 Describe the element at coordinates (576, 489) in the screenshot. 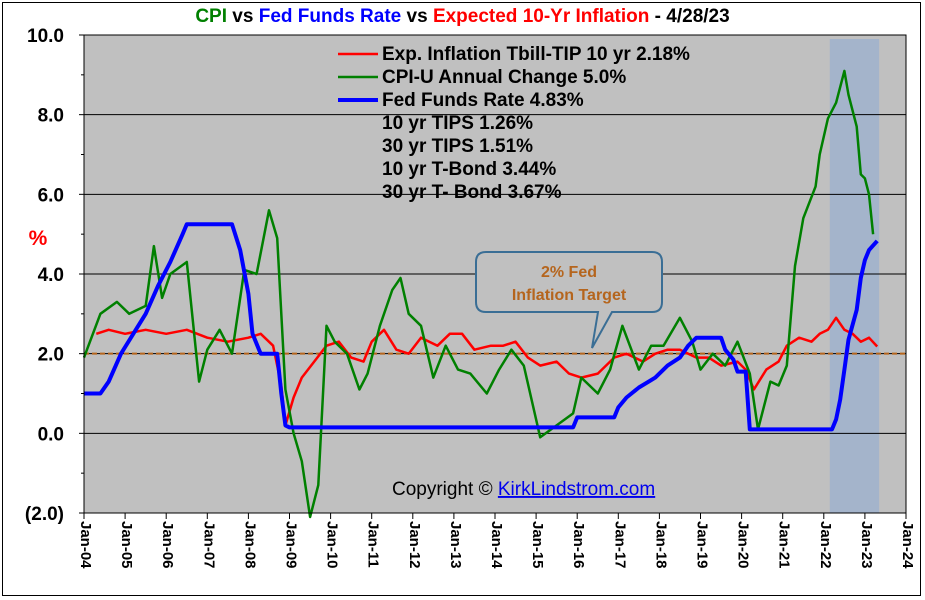

I see `copyright-link: KirkLindstrom.com` at that location.